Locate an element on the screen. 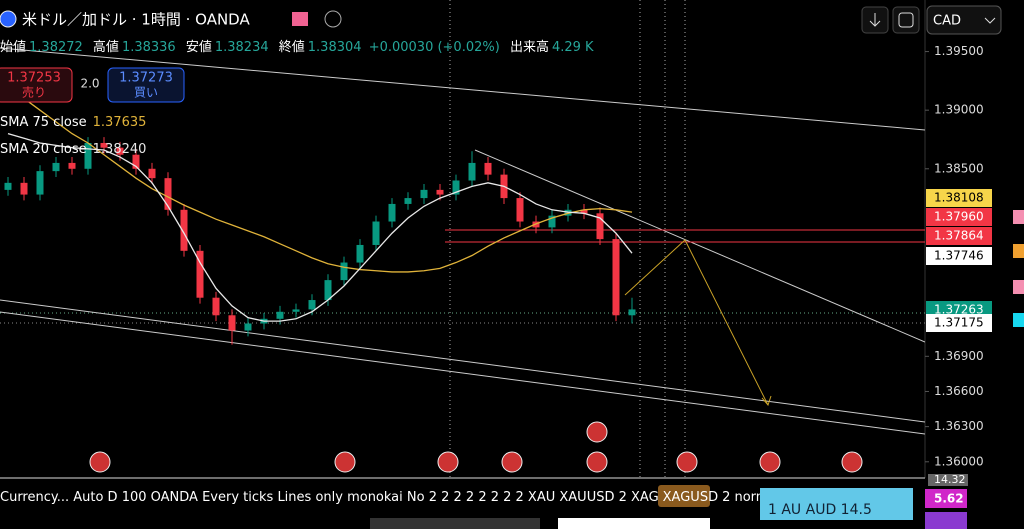  events is located at coordinates (476, 447).